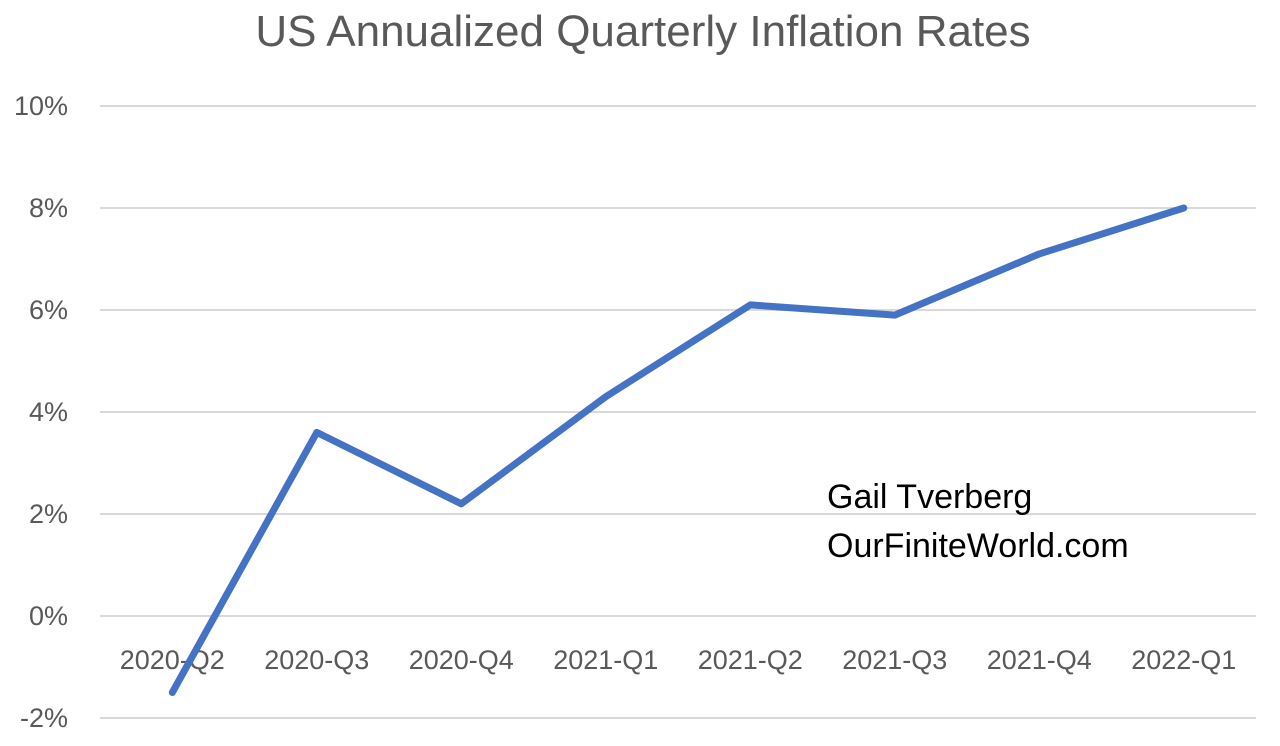 The height and width of the screenshot is (746, 1280). I want to click on y-tick-label: 0%, so click(48, 616).